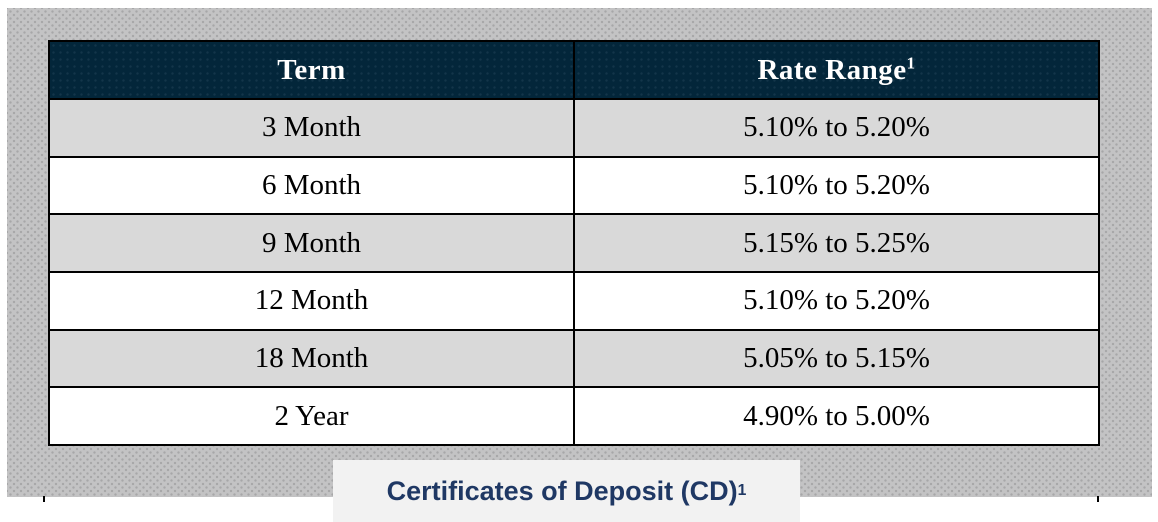  I want to click on table-caption: Certificates of Deposit (CD) 1, so click(566, 491).